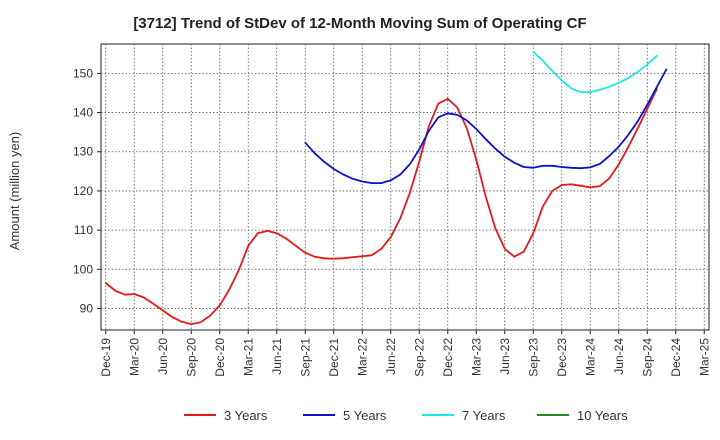 The height and width of the screenshot is (440, 720). Describe the element at coordinates (14, 191) in the screenshot. I see `y-axis-label: Amount (million yen)` at that location.